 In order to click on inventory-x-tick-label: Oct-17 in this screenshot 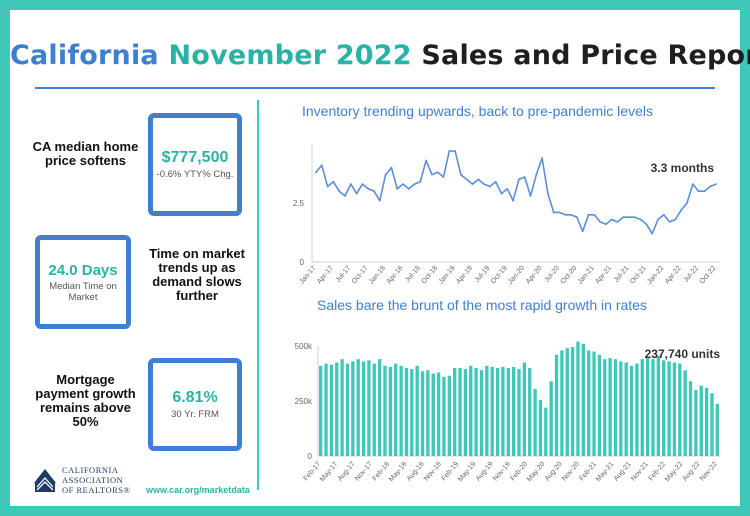, I will do `click(360, 275)`.